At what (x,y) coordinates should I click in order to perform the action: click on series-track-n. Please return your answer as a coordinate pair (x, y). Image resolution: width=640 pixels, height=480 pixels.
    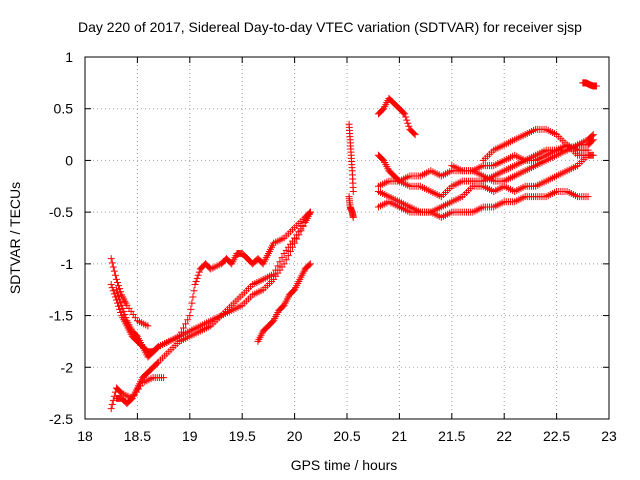
    Looking at the image, I should click on (589, 84).